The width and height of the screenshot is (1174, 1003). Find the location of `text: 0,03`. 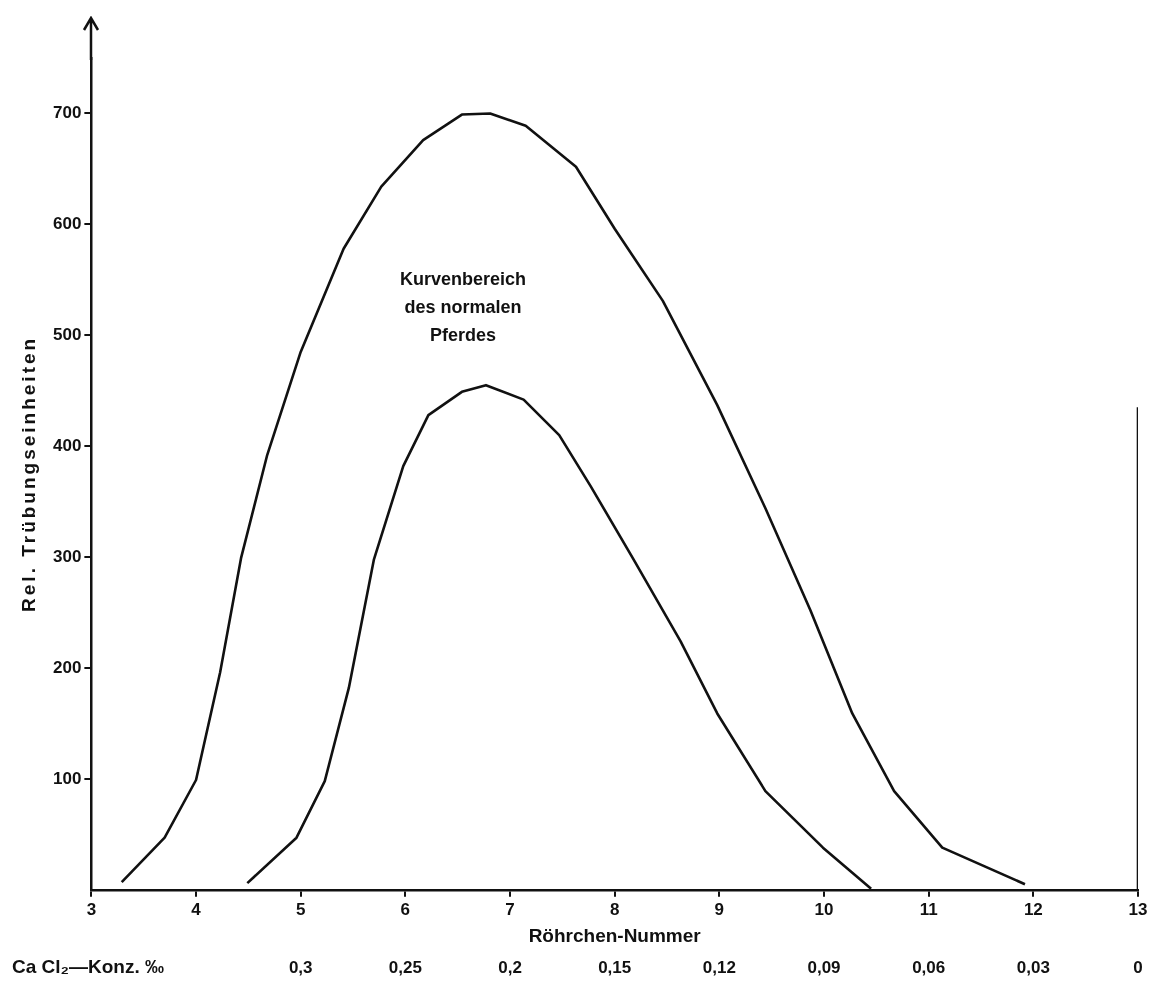

text: 0,03 is located at coordinates (1033, 967).